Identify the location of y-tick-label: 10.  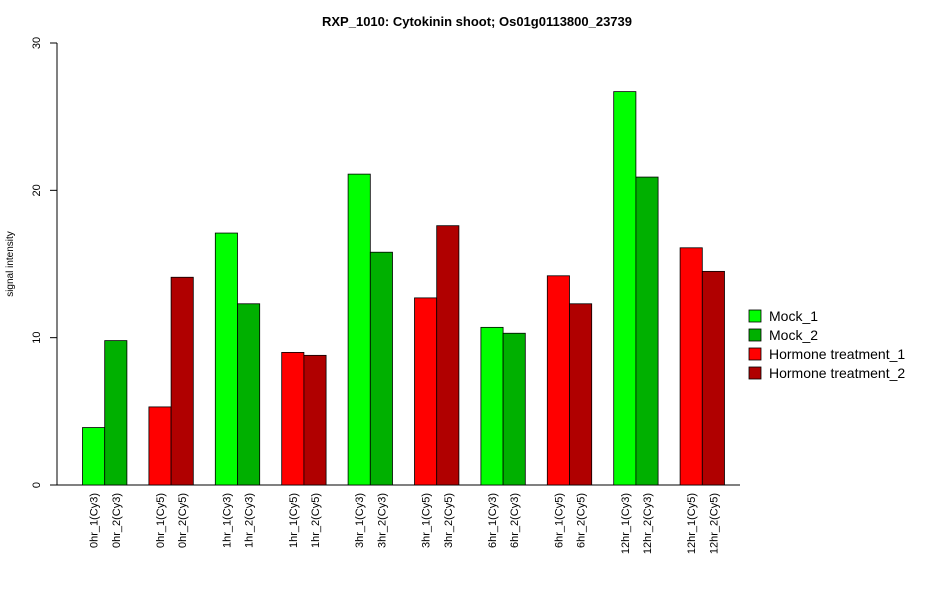
(37, 338).